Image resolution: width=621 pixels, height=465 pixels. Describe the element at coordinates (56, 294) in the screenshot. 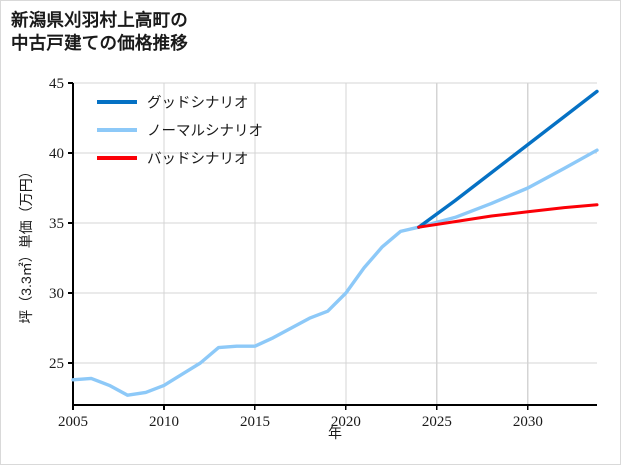

I see `y-tick-label: 30` at that location.